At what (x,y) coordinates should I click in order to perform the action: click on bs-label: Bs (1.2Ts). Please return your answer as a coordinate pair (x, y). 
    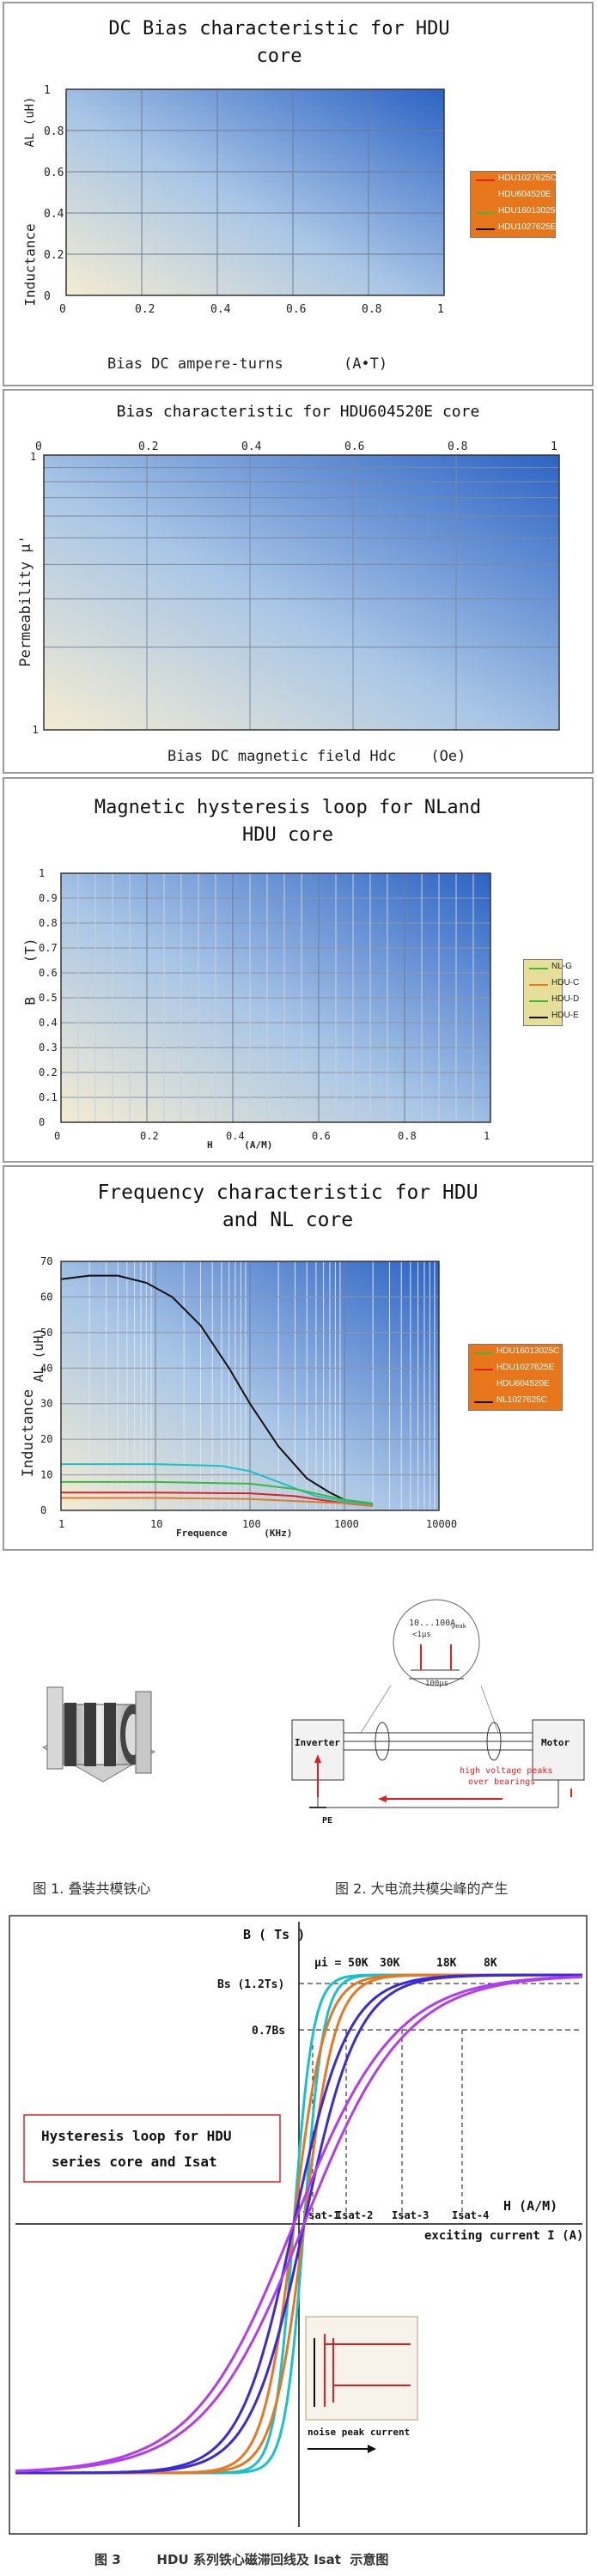
    Looking at the image, I should click on (250, 1984).